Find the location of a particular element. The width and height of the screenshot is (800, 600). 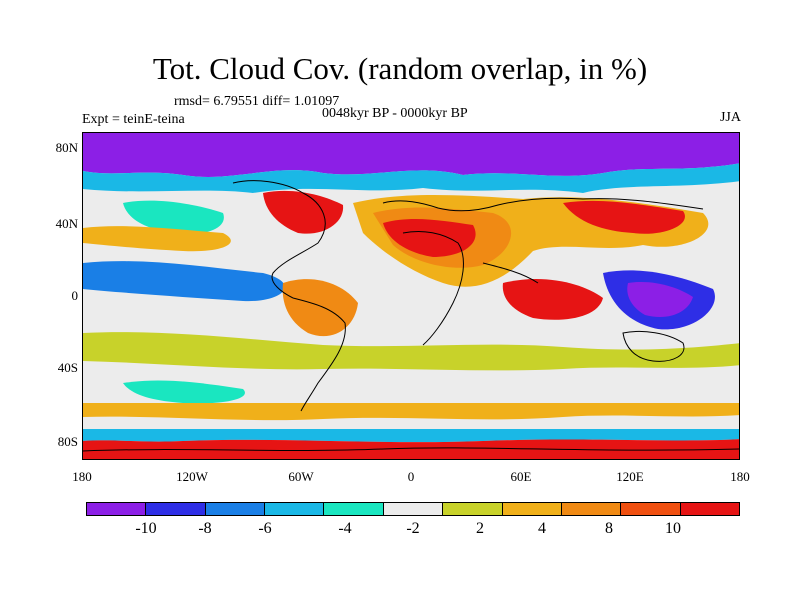

map-title: Tot. Cloud Cov. (random overlap, in %) is located at coordinates (400, 68).